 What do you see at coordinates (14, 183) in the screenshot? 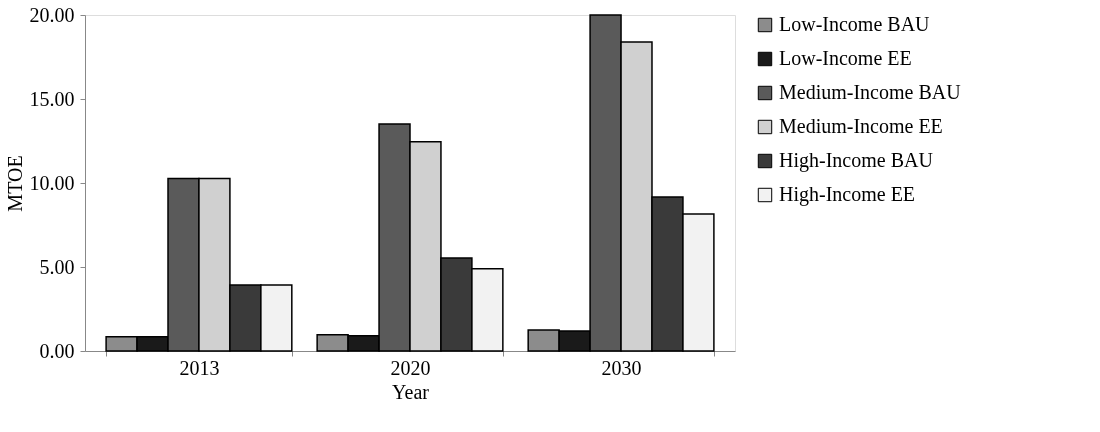
I see `y-axis-title: MTOE` at bounding box center [14, 183].